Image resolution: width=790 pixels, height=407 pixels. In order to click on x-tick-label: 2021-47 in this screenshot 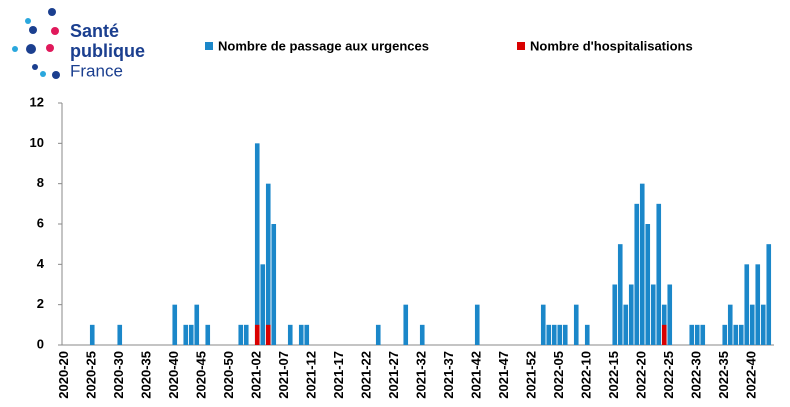, I will do `click(503, 375)`.